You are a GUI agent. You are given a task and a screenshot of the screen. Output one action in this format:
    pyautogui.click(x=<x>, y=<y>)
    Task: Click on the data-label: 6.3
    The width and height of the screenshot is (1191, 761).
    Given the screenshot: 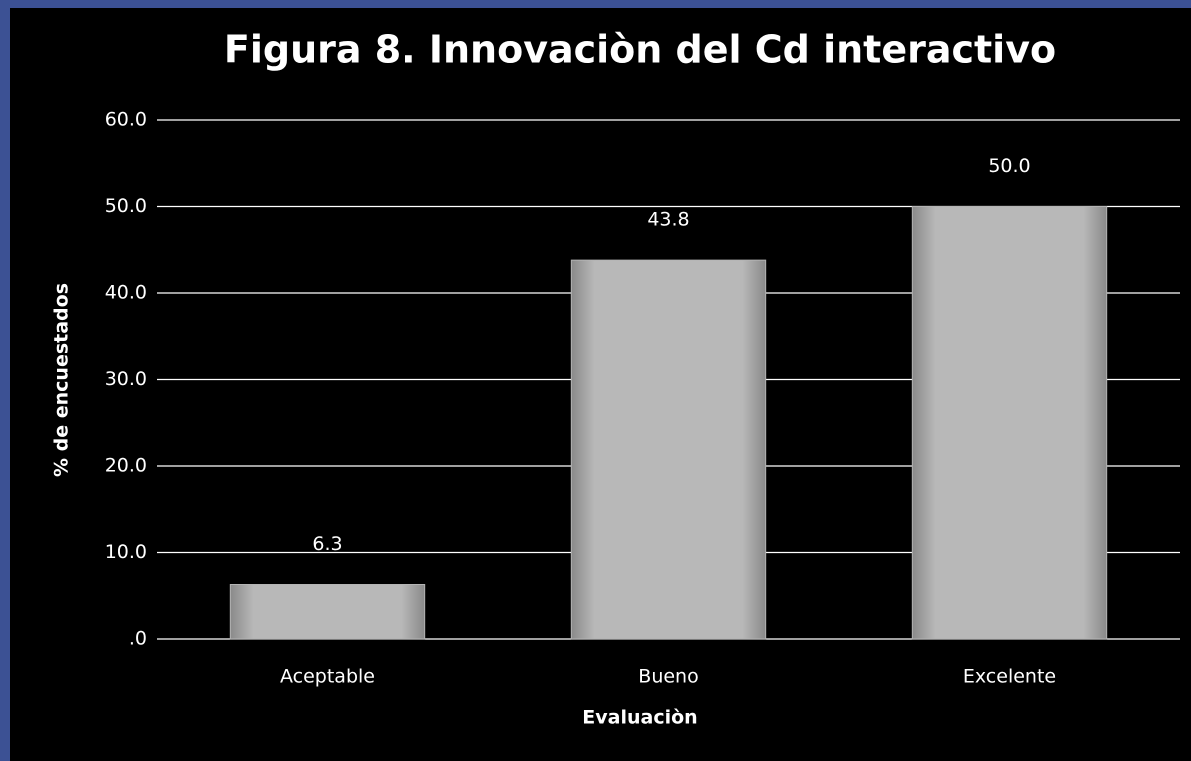 What is the action you would take?
    pyautogui.click(x=327, y=544)
    